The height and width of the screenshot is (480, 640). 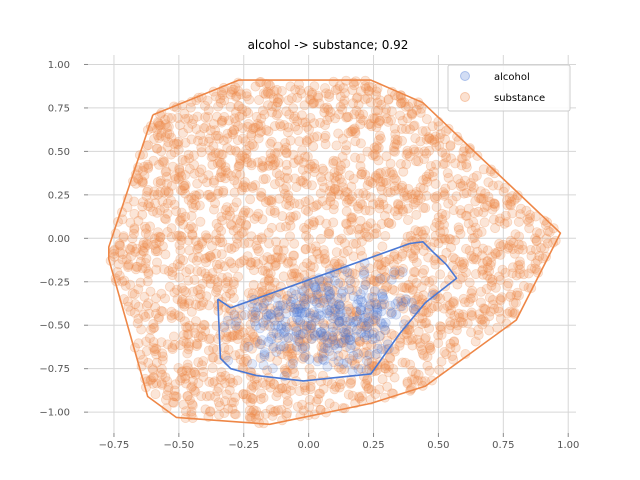 What do you see at coordinates (503, 445) in the screenshot?
I see `x-tick-label: 0.75` at bounding box center [503, 445].